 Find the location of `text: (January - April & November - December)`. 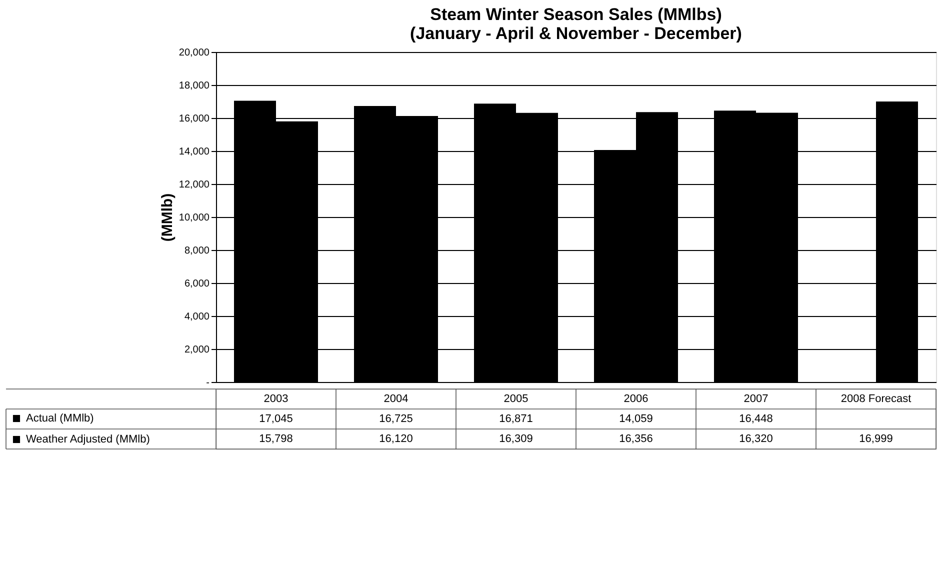

text: (January - April & November - December) is located at coordinates (576, 33).